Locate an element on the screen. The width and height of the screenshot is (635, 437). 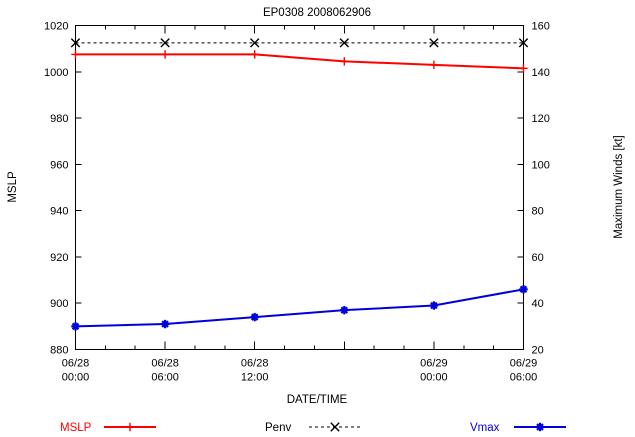
legend-label-vmax: Vmax is located at coordinates (485, 428).